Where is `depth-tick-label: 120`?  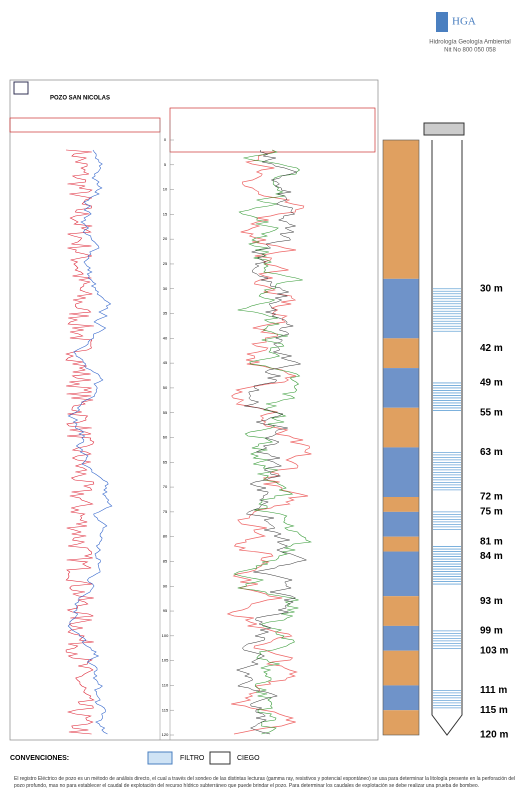 depth-tick-label: 120 is located at coordinates (165, 734).